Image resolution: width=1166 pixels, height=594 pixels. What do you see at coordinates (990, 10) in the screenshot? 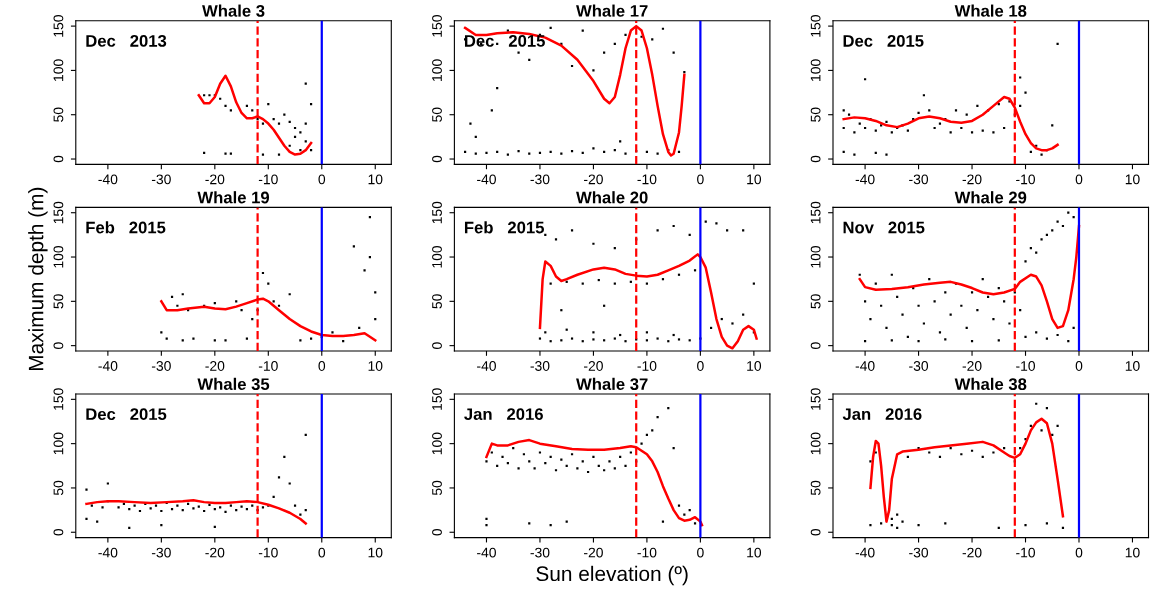
I see `chart-title: Whale 18` at bounding box center [990, 10].